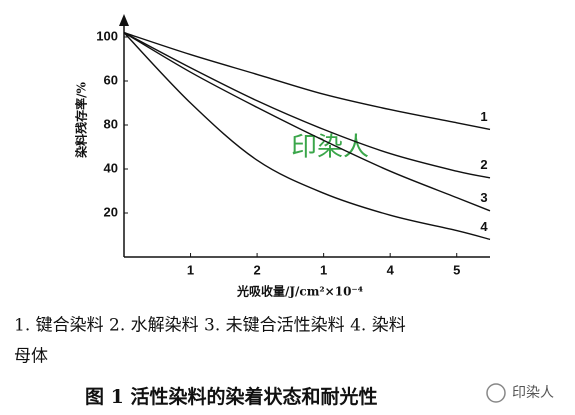  What do you see at coordinates (231, 396) in the screenshot?
I see `figure-title: 图 1 活性染料的染着状态和耐光性` at bounding box center [231, 396].